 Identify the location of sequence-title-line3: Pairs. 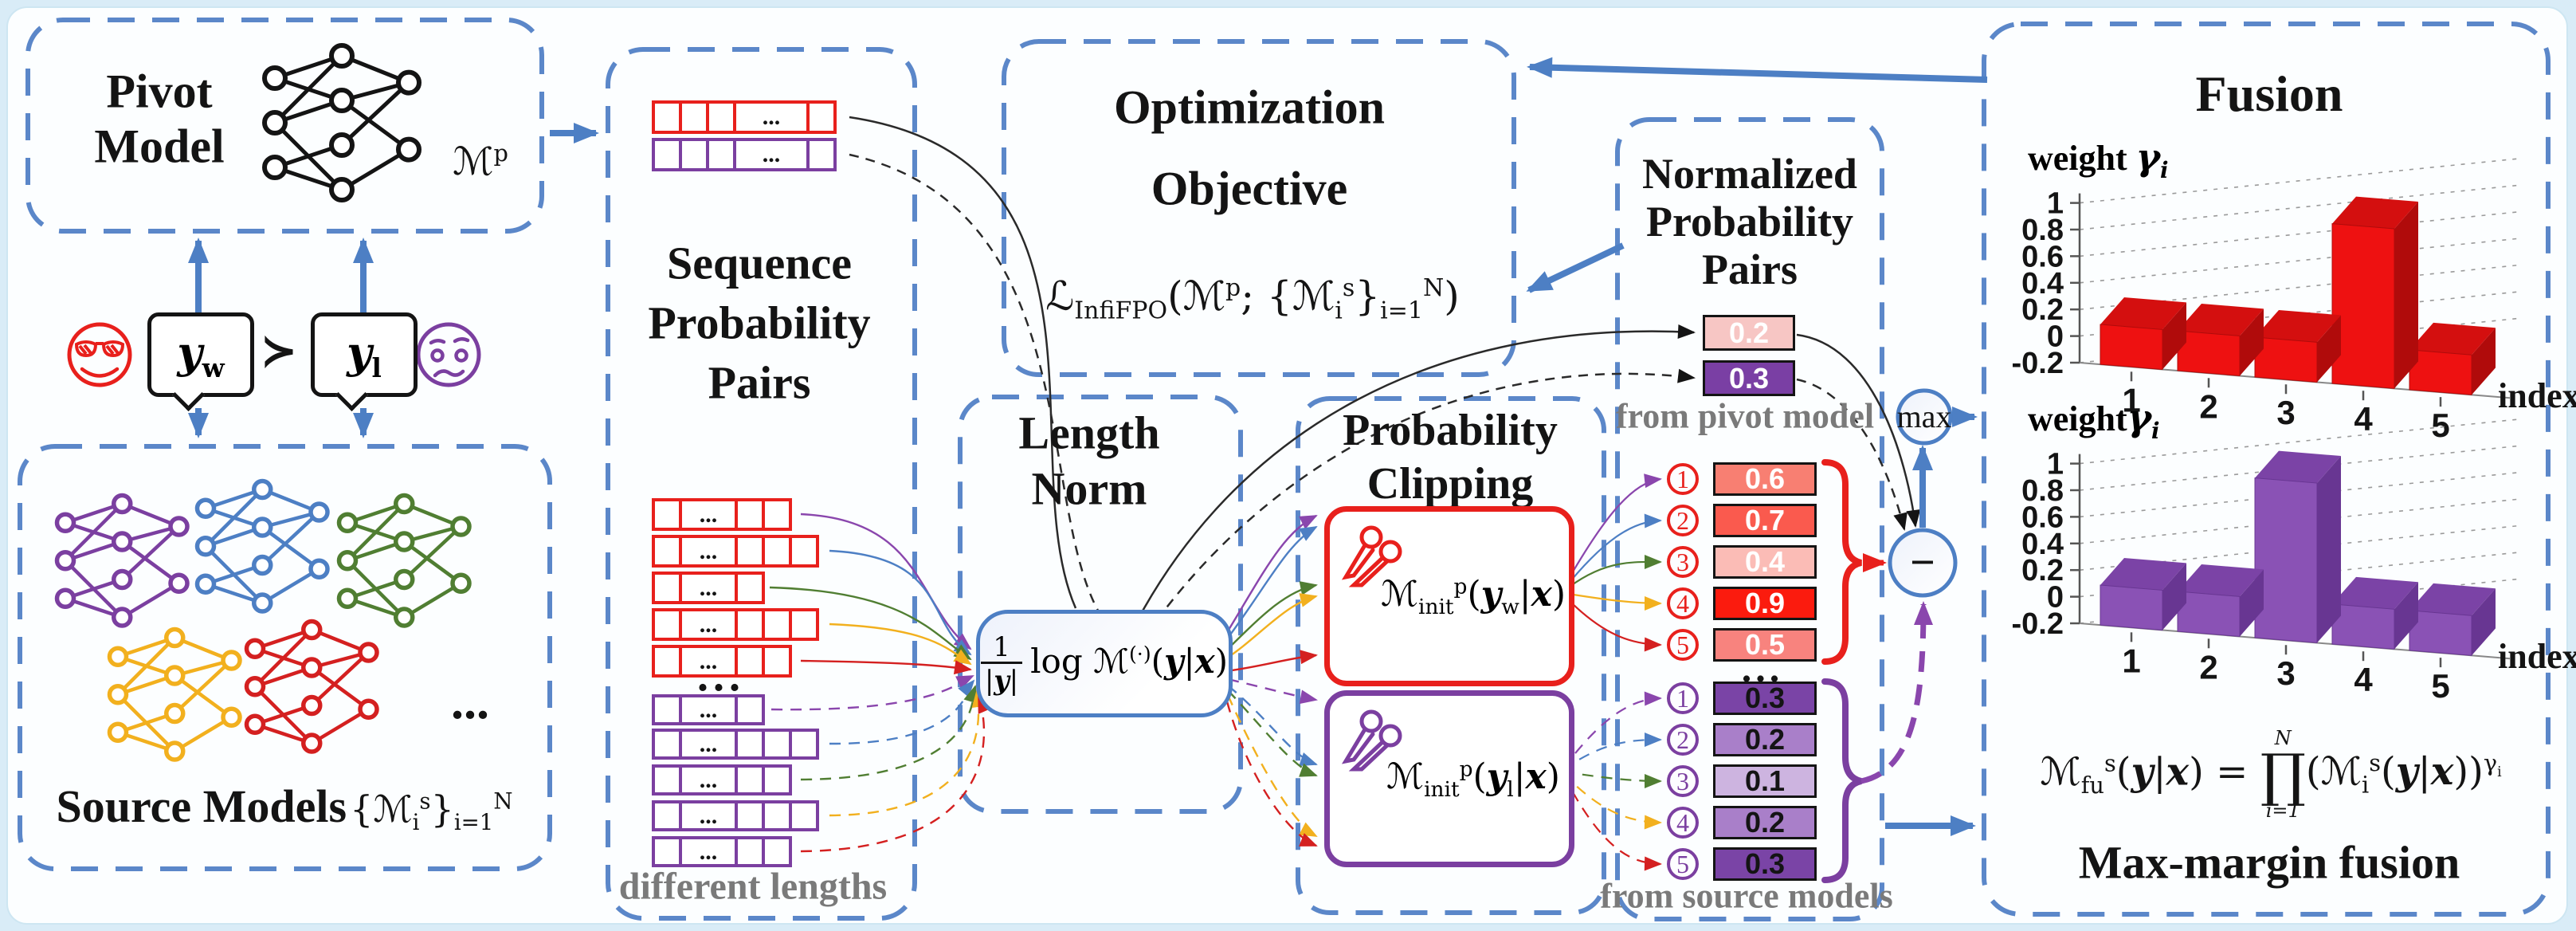
(759, 382).